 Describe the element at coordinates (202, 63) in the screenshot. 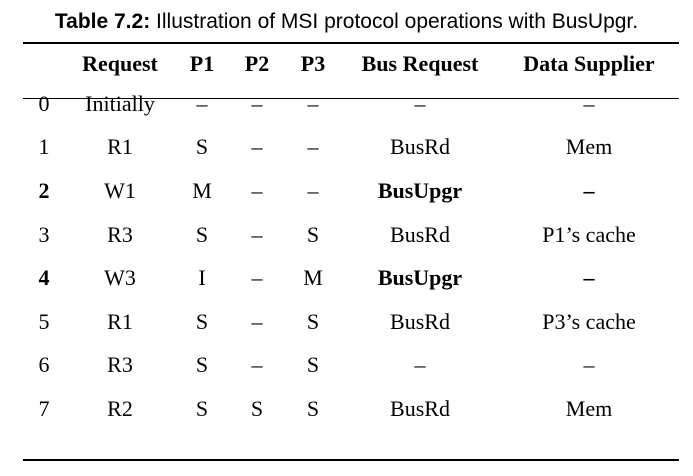

I see `column-header-p1: P1` at that location.